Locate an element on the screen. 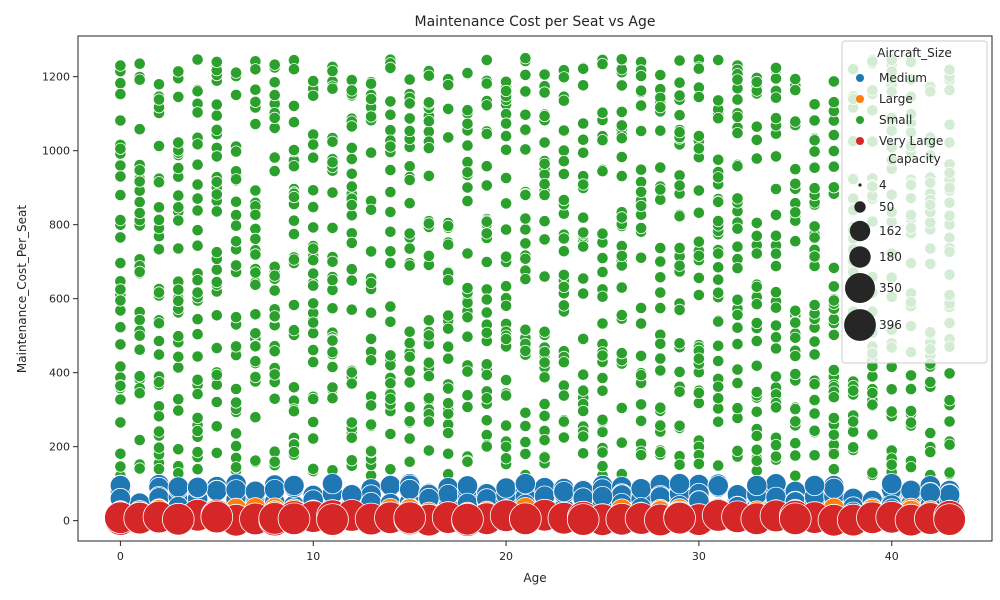  legend-size-marker is located at coordinates (860, 257).